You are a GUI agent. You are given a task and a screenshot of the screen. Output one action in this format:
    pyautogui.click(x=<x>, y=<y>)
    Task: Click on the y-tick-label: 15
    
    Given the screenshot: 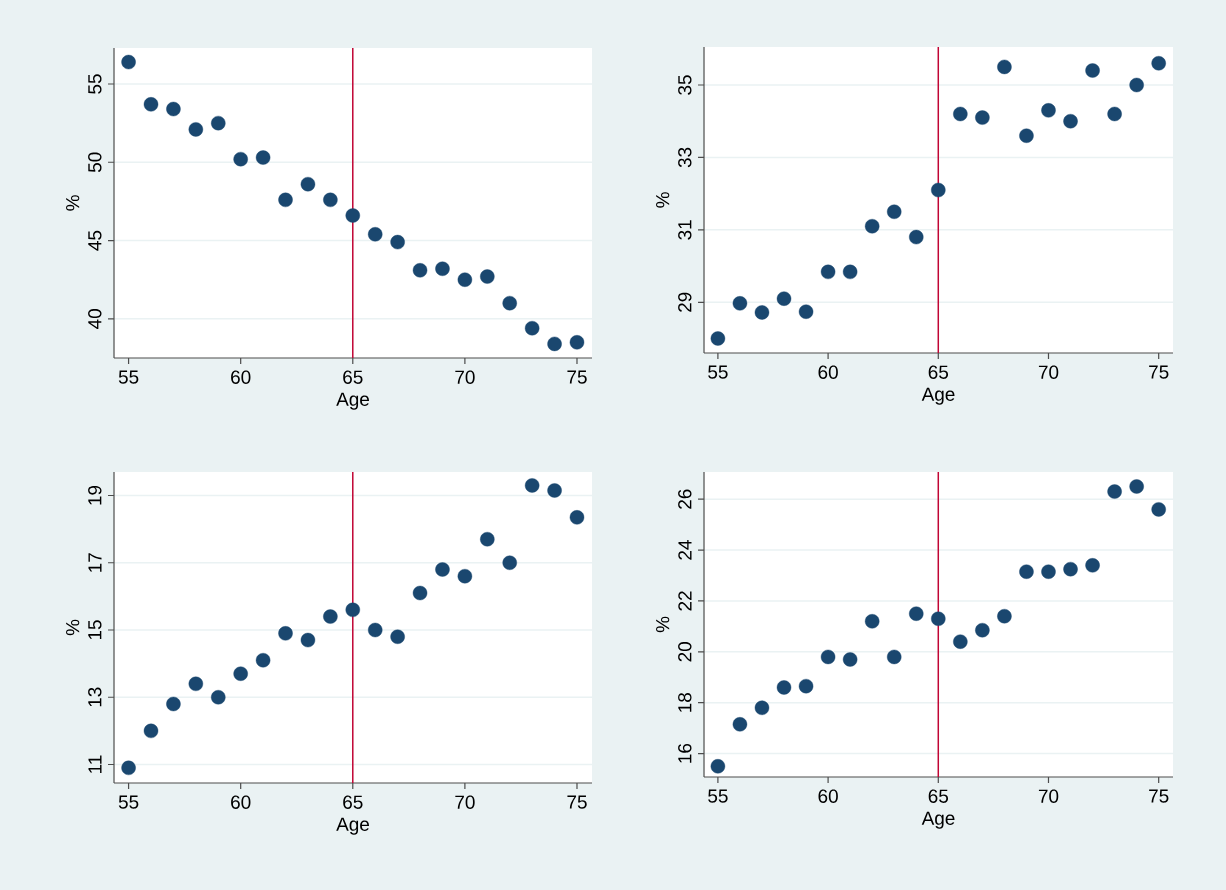 What is the action you would take?
    pyautogui.click(x=95, y=630)
    